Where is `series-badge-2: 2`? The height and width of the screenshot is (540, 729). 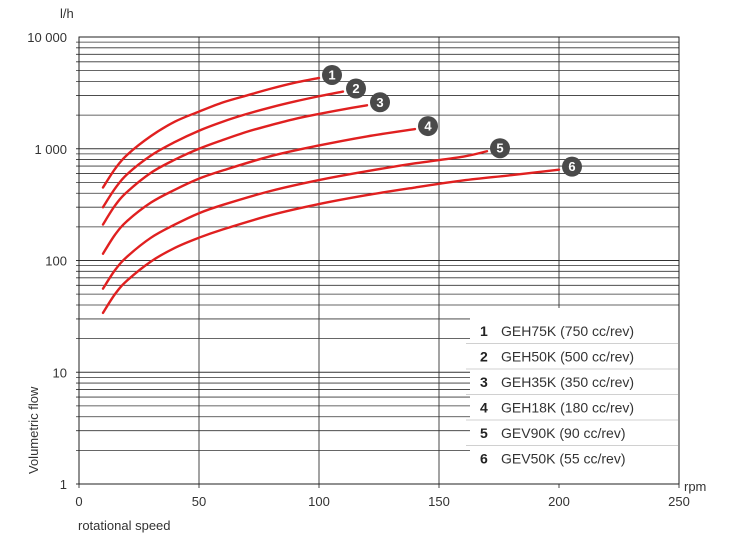 series-badge-2: 2 is located at coordinates (356, 88).